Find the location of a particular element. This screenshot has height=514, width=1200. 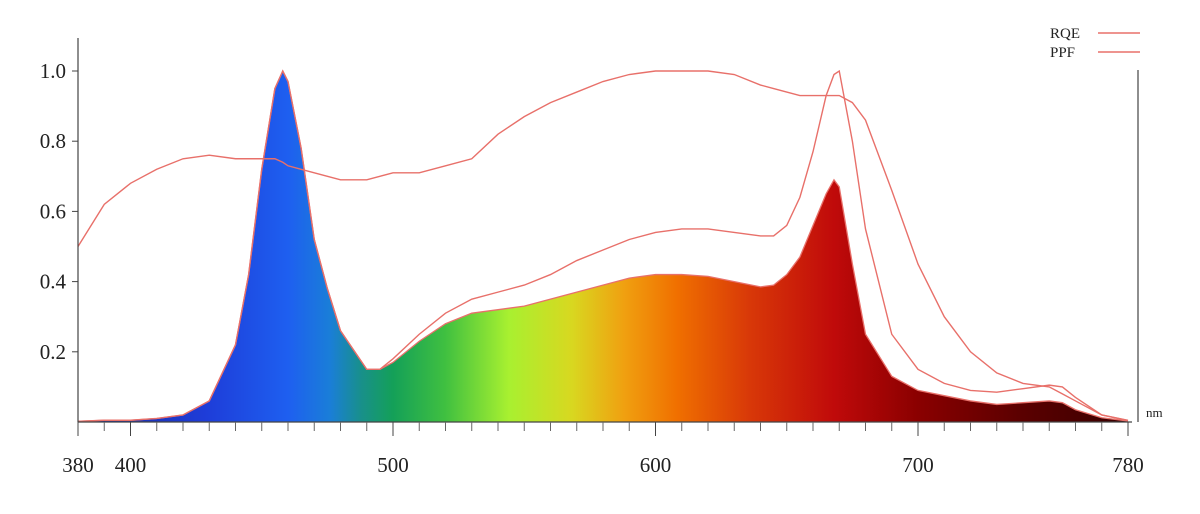

x-tick-label: 500 is located at coordinates (393, 465).